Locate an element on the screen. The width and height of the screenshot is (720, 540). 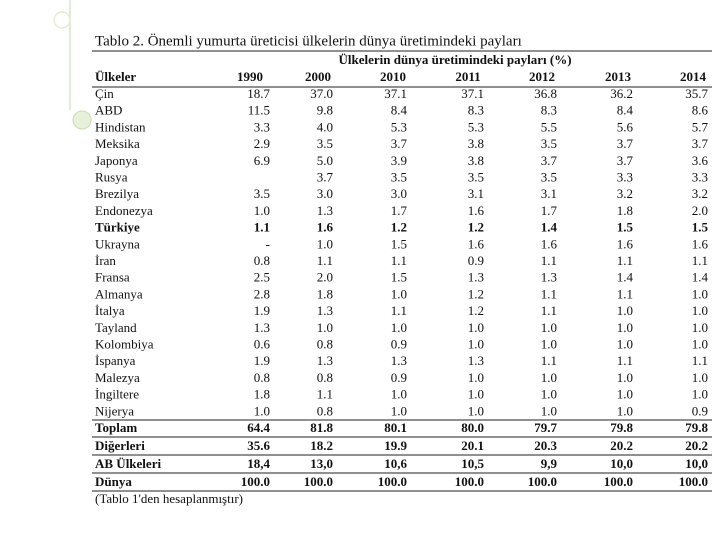
row-label: Ukrayna is located at coordinates (117, 243).